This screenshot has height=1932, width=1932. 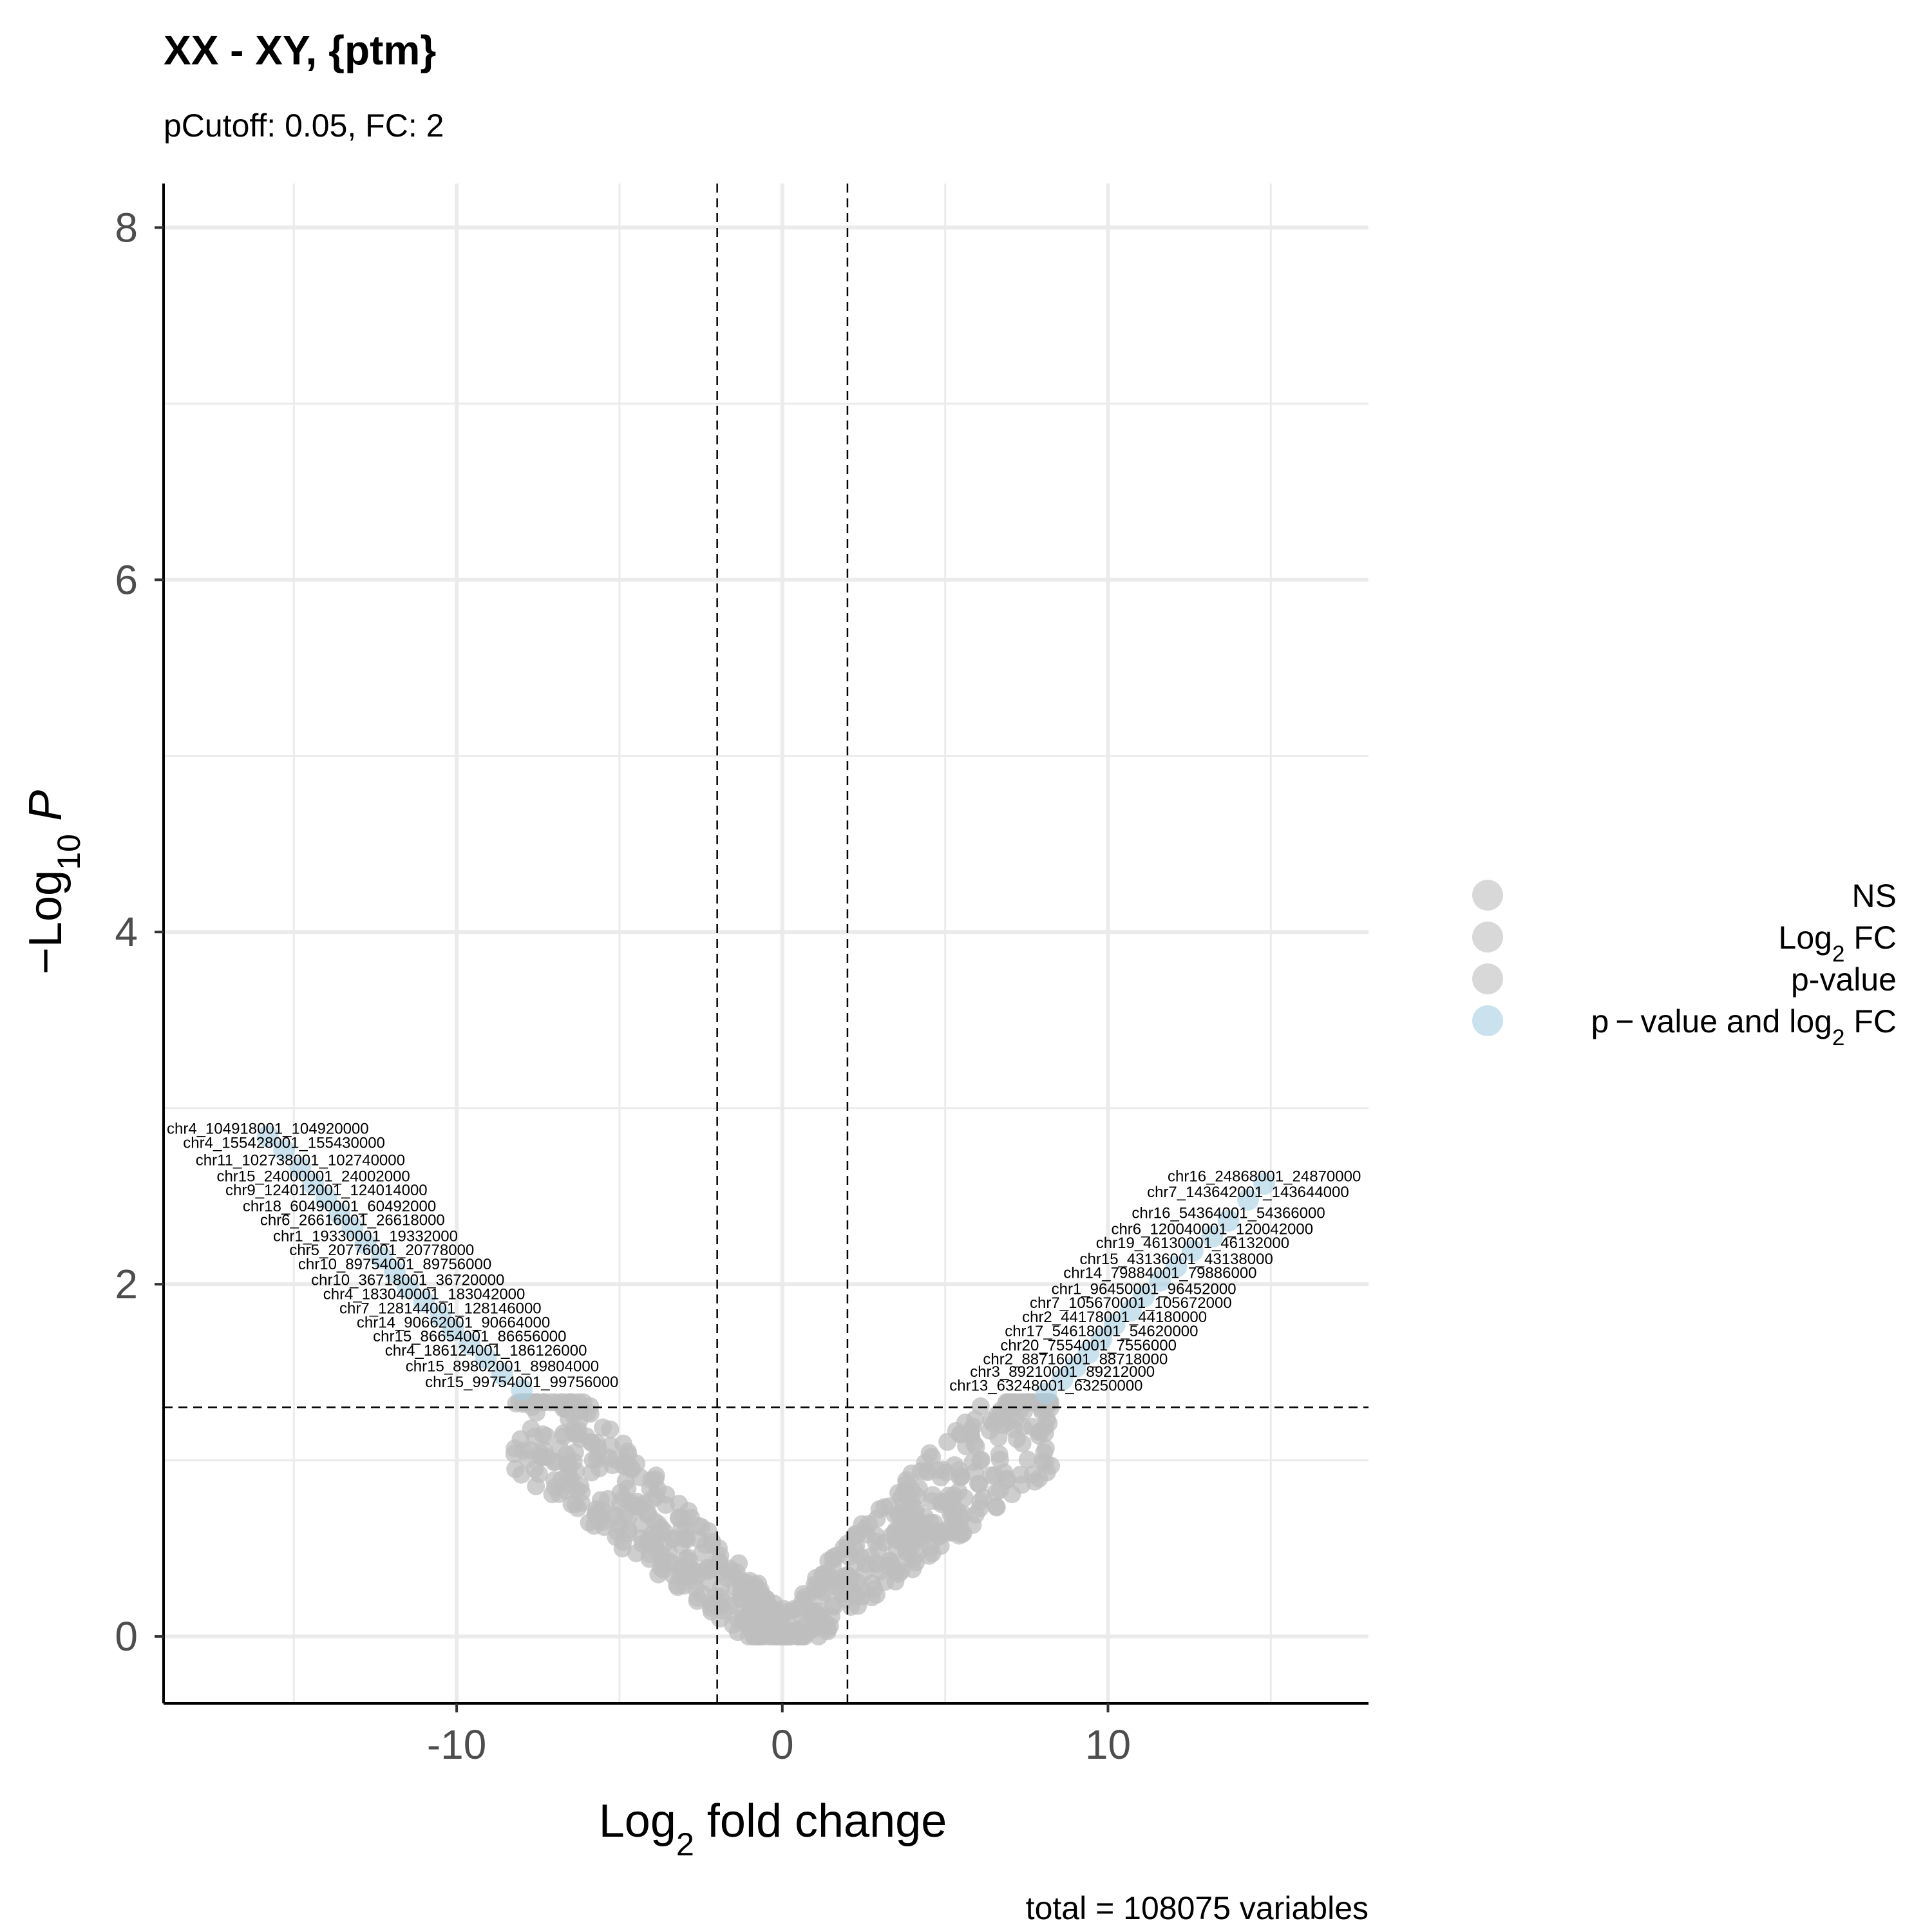 What do you see at coordinates (366, 1236) in the screenshot?
I see `point-label: chr1_19330001_19332000` at bounding box center [366, 1236].